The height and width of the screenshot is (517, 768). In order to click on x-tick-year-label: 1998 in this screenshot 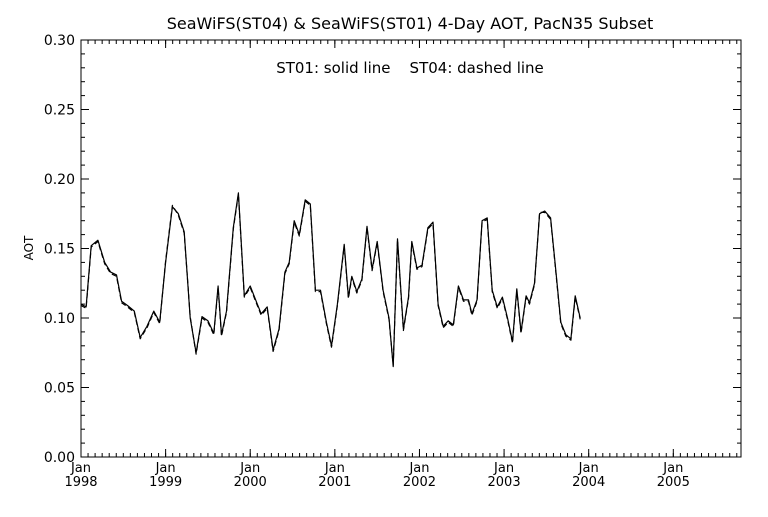, I will do `click(80, 482)`.